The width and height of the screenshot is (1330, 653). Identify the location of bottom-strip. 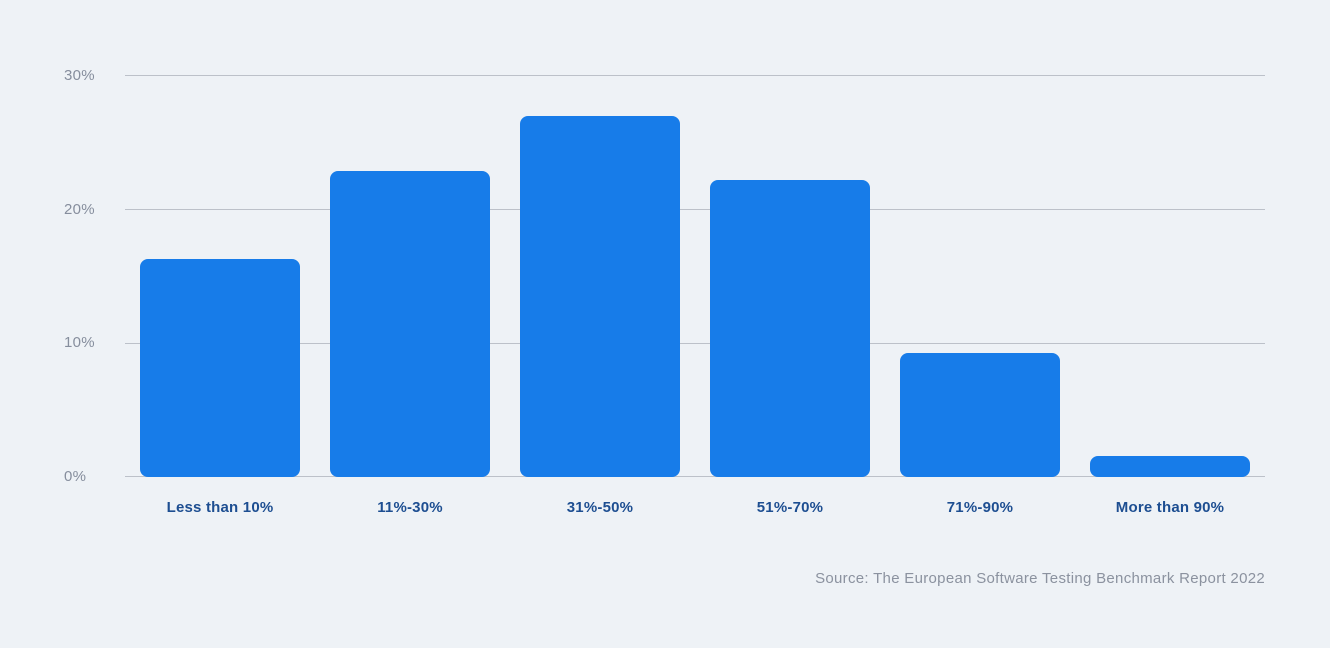
(665, 650).